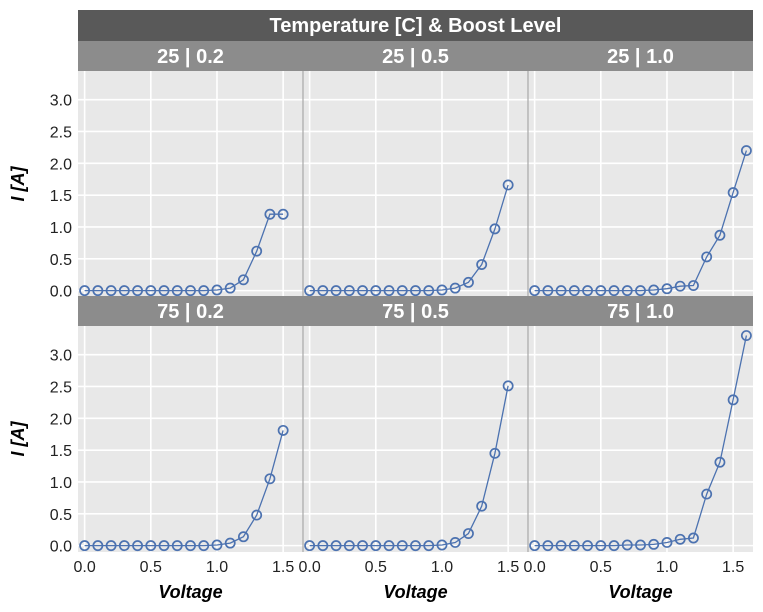 This screenshot has height=612, width=763. Describe the element at coordinates (61, 196) in the screenshot. I see `y-tick-label: 1.5` at that location.